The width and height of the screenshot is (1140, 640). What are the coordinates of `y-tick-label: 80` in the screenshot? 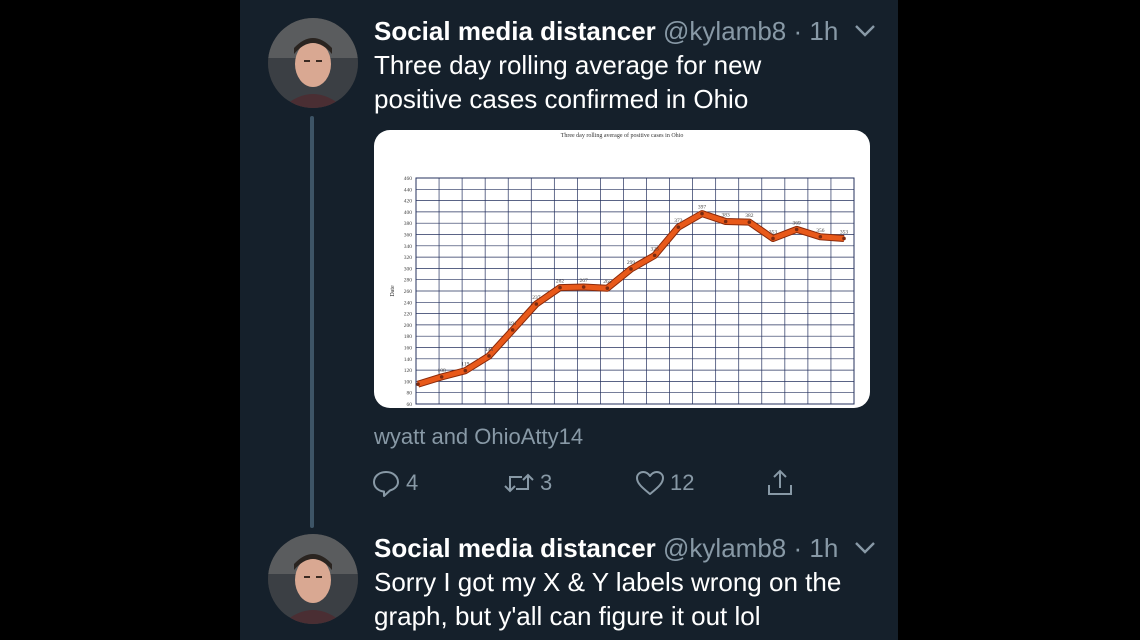 It's located at (410, 394).